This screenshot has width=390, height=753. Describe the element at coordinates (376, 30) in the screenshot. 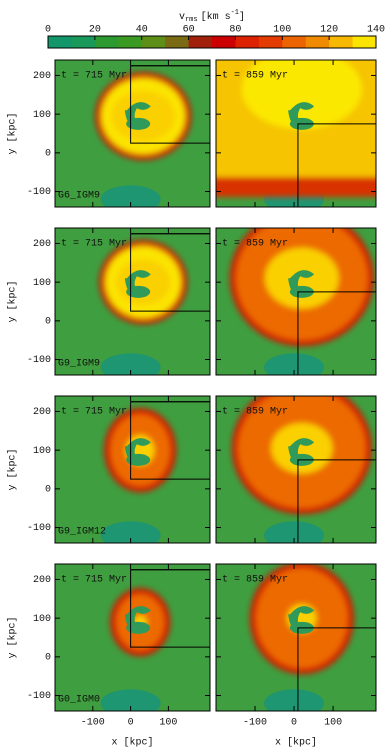

I see `colorbar-tick-label: 140` at that location.